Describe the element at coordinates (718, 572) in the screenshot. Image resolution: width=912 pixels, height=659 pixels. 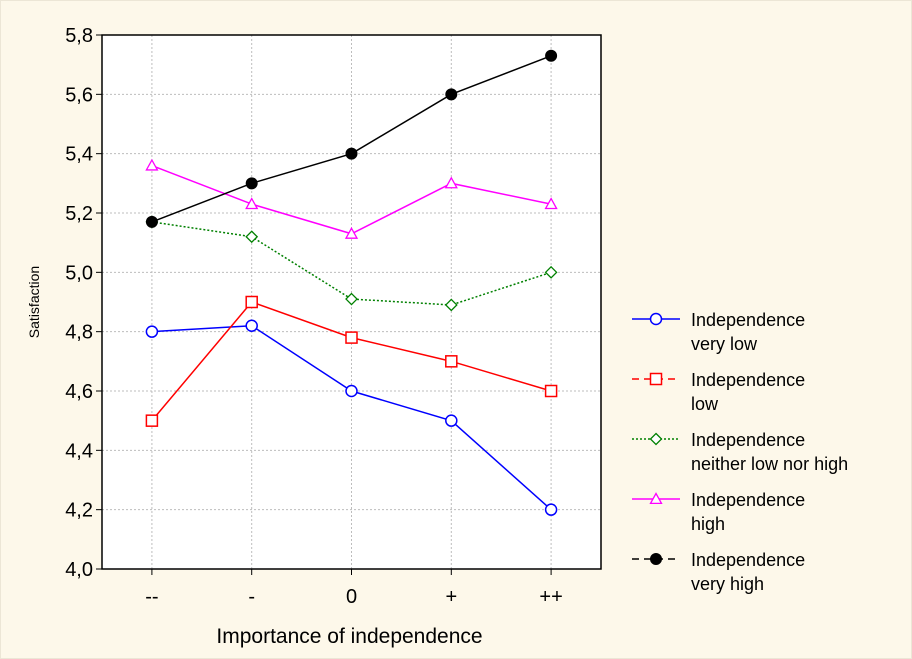
I see `legend-item: Independence very high` at that location.